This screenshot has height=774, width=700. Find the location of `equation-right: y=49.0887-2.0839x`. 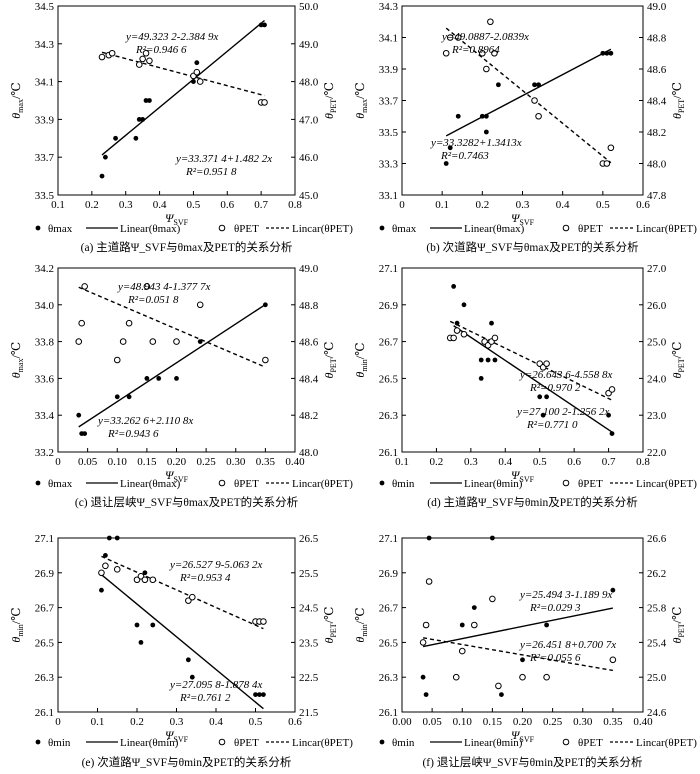

equation-right: y=49.0887-2.0839x is located at coordinates (485, 37).